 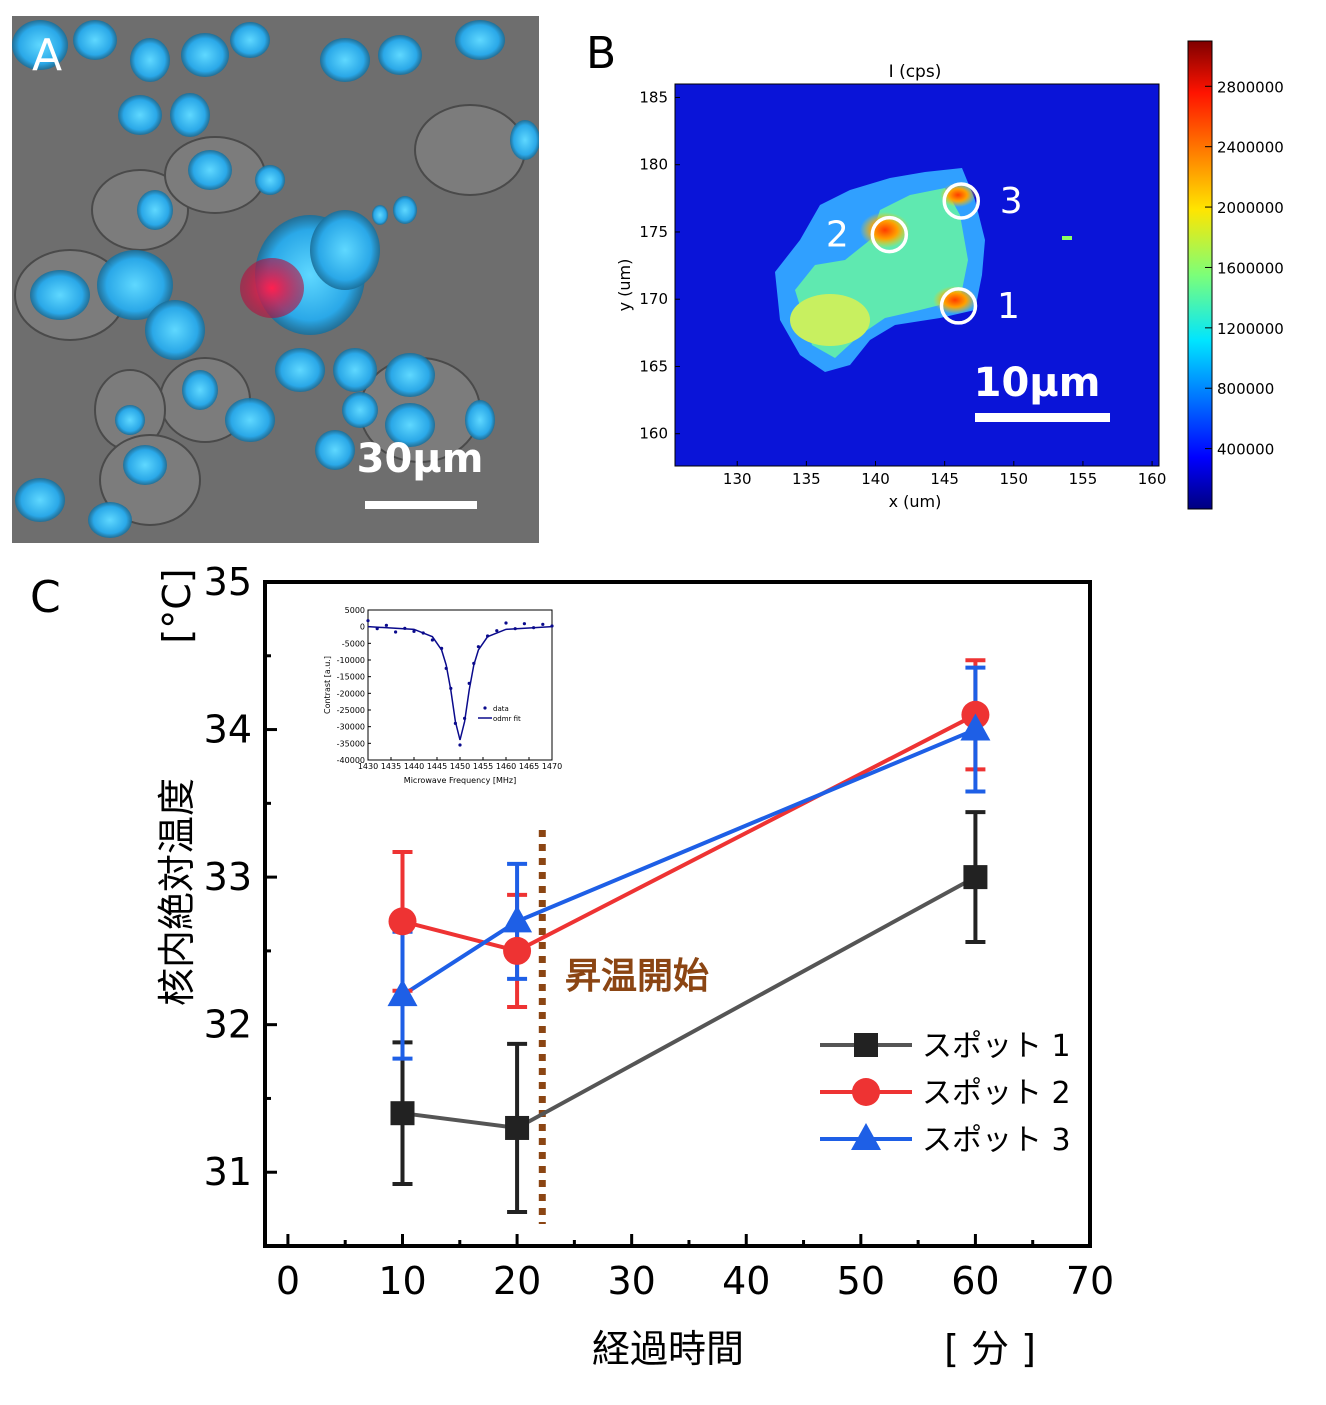 I want to click on spot-circles: 1 2 3, so click(x=924, y=254).